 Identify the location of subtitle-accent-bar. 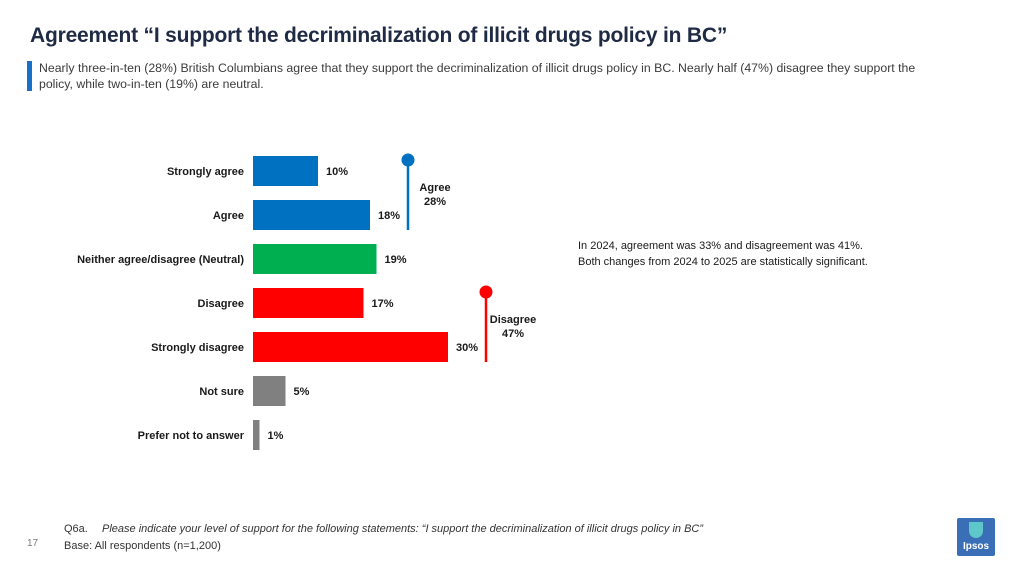
(29, 76).